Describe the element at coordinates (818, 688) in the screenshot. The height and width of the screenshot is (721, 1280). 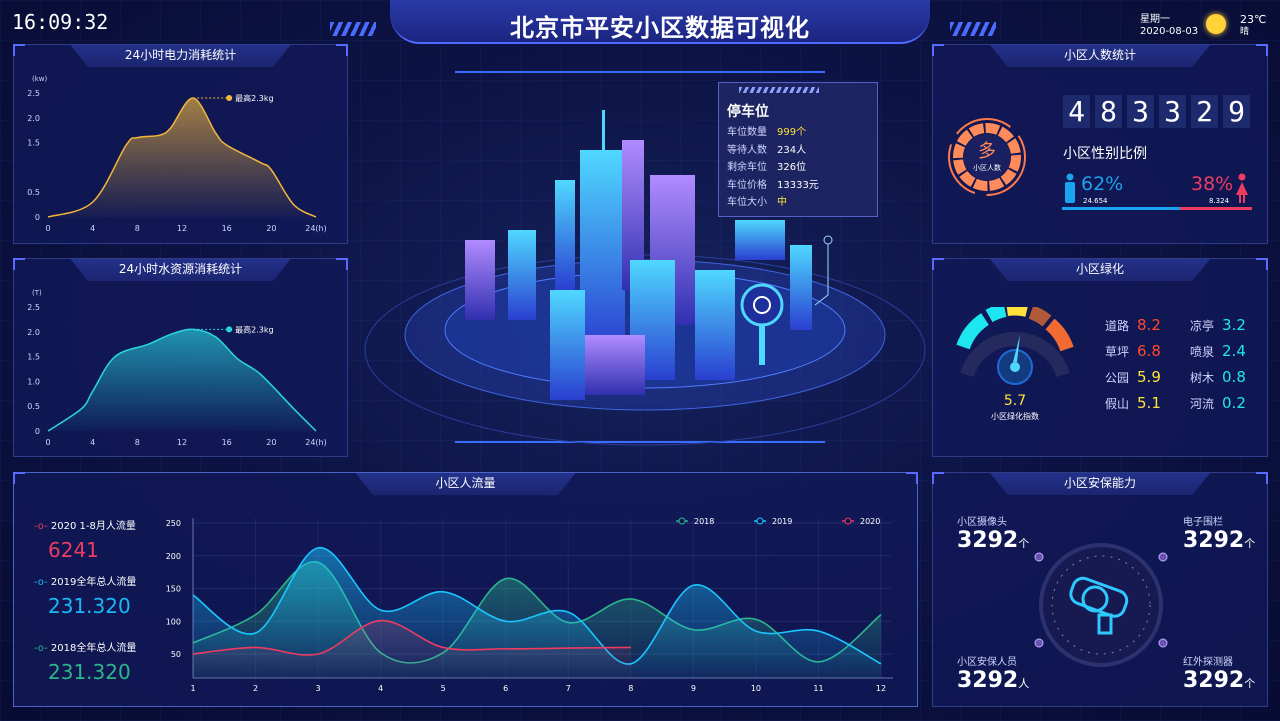
I see `x-tick-label: 11` at that location.